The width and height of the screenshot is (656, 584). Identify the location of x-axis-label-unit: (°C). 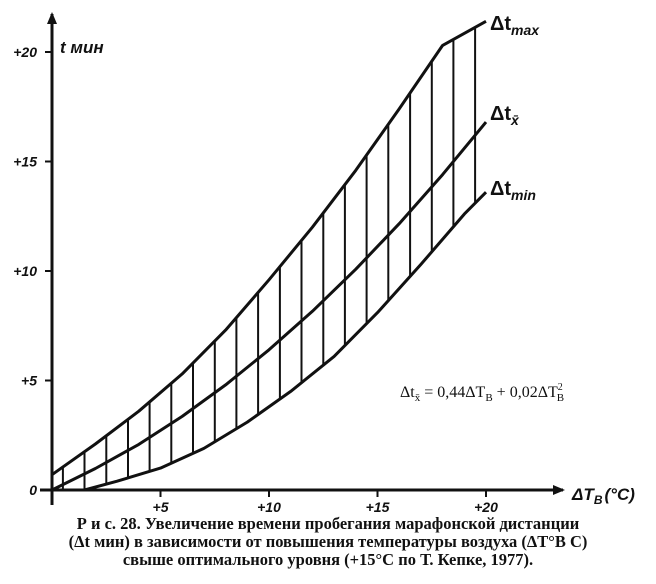
(619, 494).